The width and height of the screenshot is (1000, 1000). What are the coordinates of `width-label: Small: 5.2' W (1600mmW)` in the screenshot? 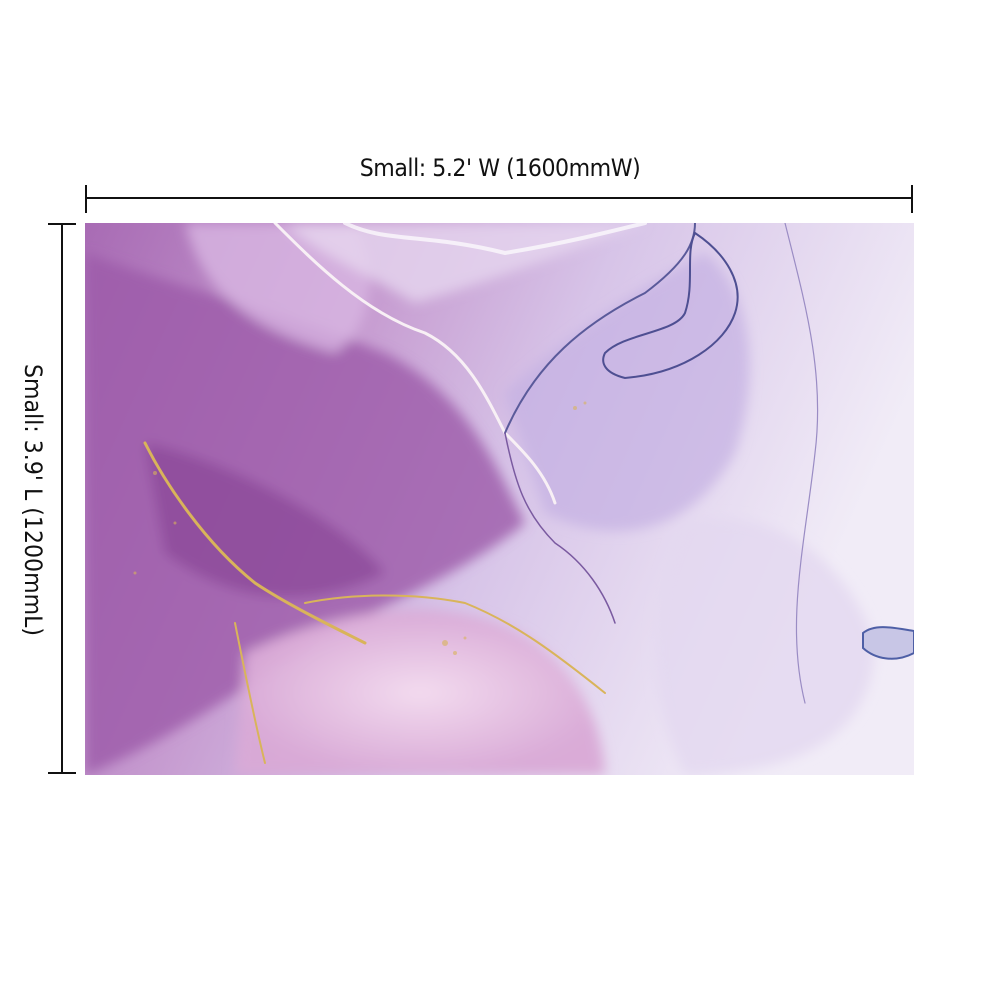 It's located at (500, 168).